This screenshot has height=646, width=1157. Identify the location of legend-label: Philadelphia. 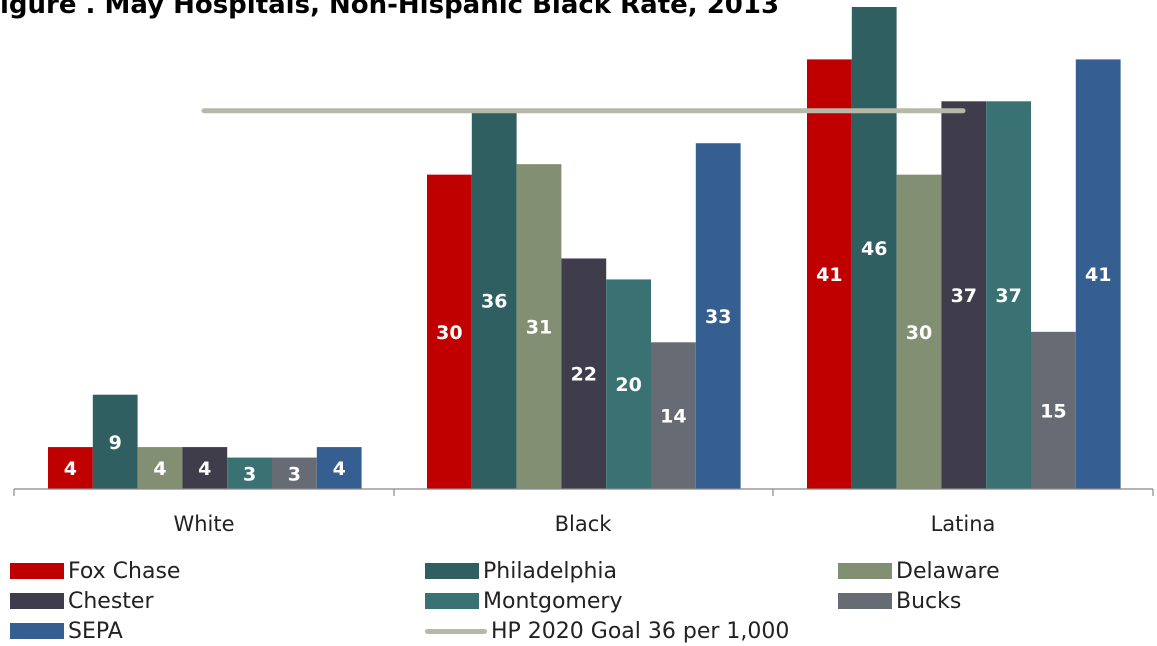
(550, 571).